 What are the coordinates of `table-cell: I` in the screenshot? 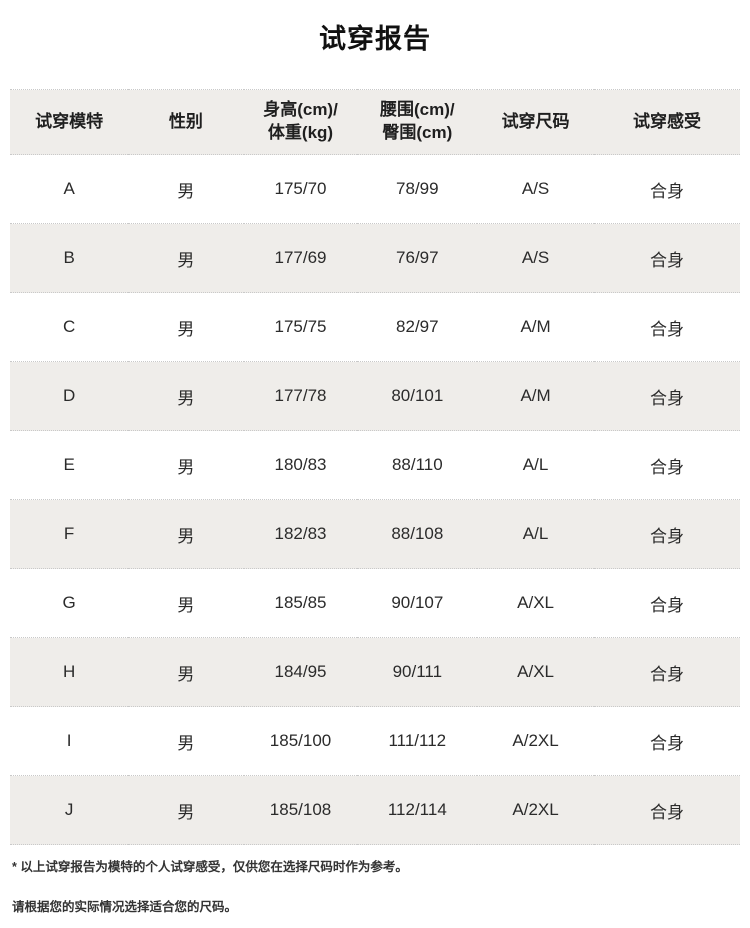 It's located at (69, 741).